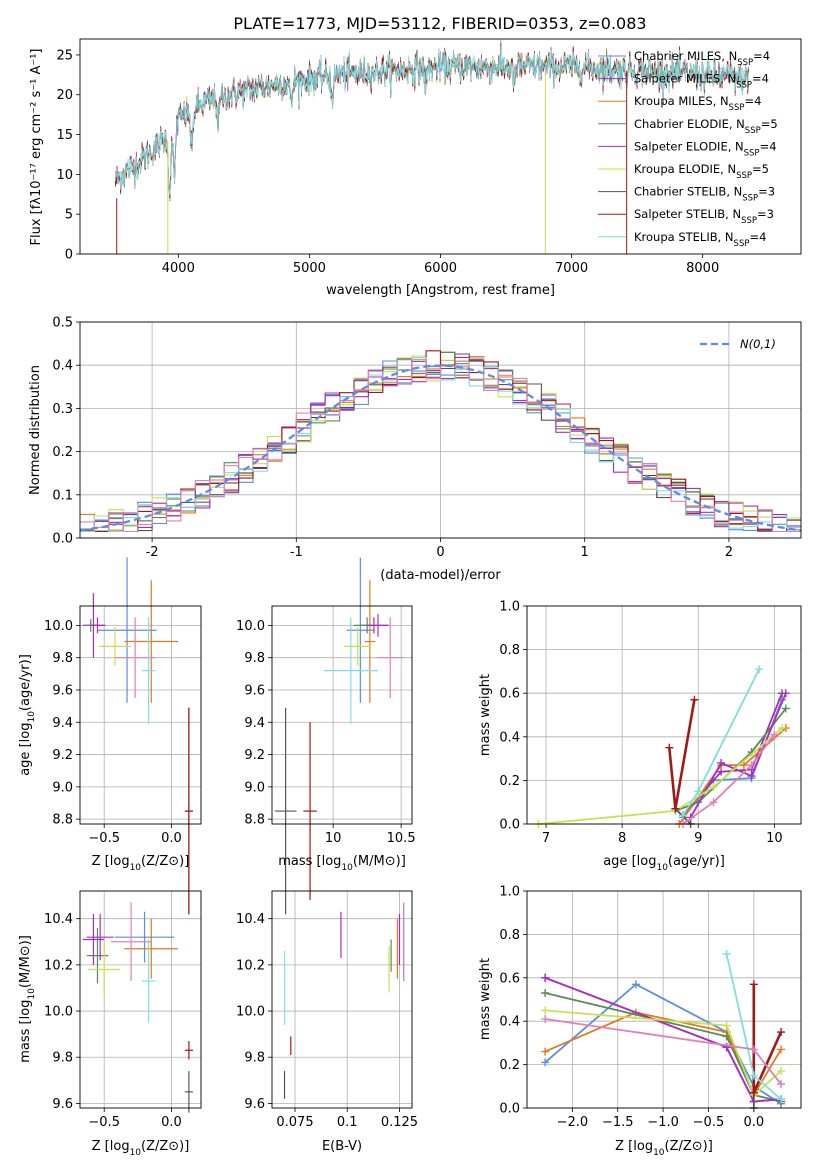 Image resolution: width=819 pixels, height=1170 pixels. I want to click on legend-entry: Chabrier STELIB, NSSP=3, so click(704, 194).